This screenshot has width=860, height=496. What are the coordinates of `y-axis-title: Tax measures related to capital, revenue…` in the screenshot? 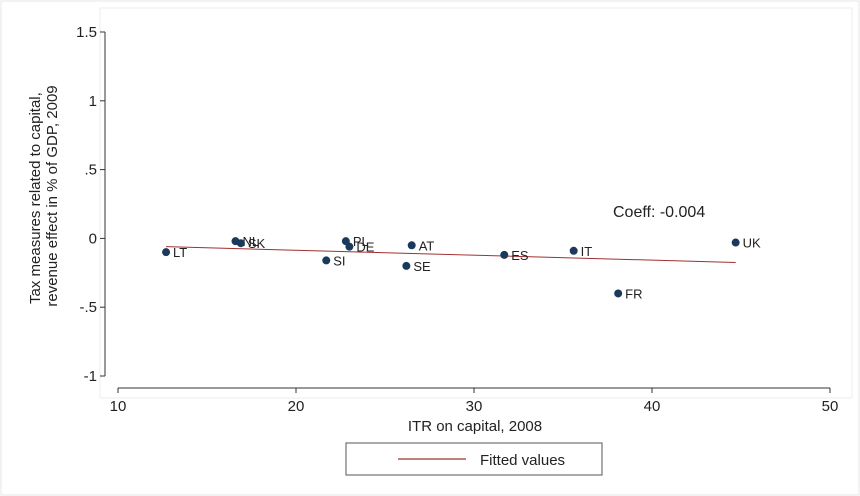 It's located at (44, 195).